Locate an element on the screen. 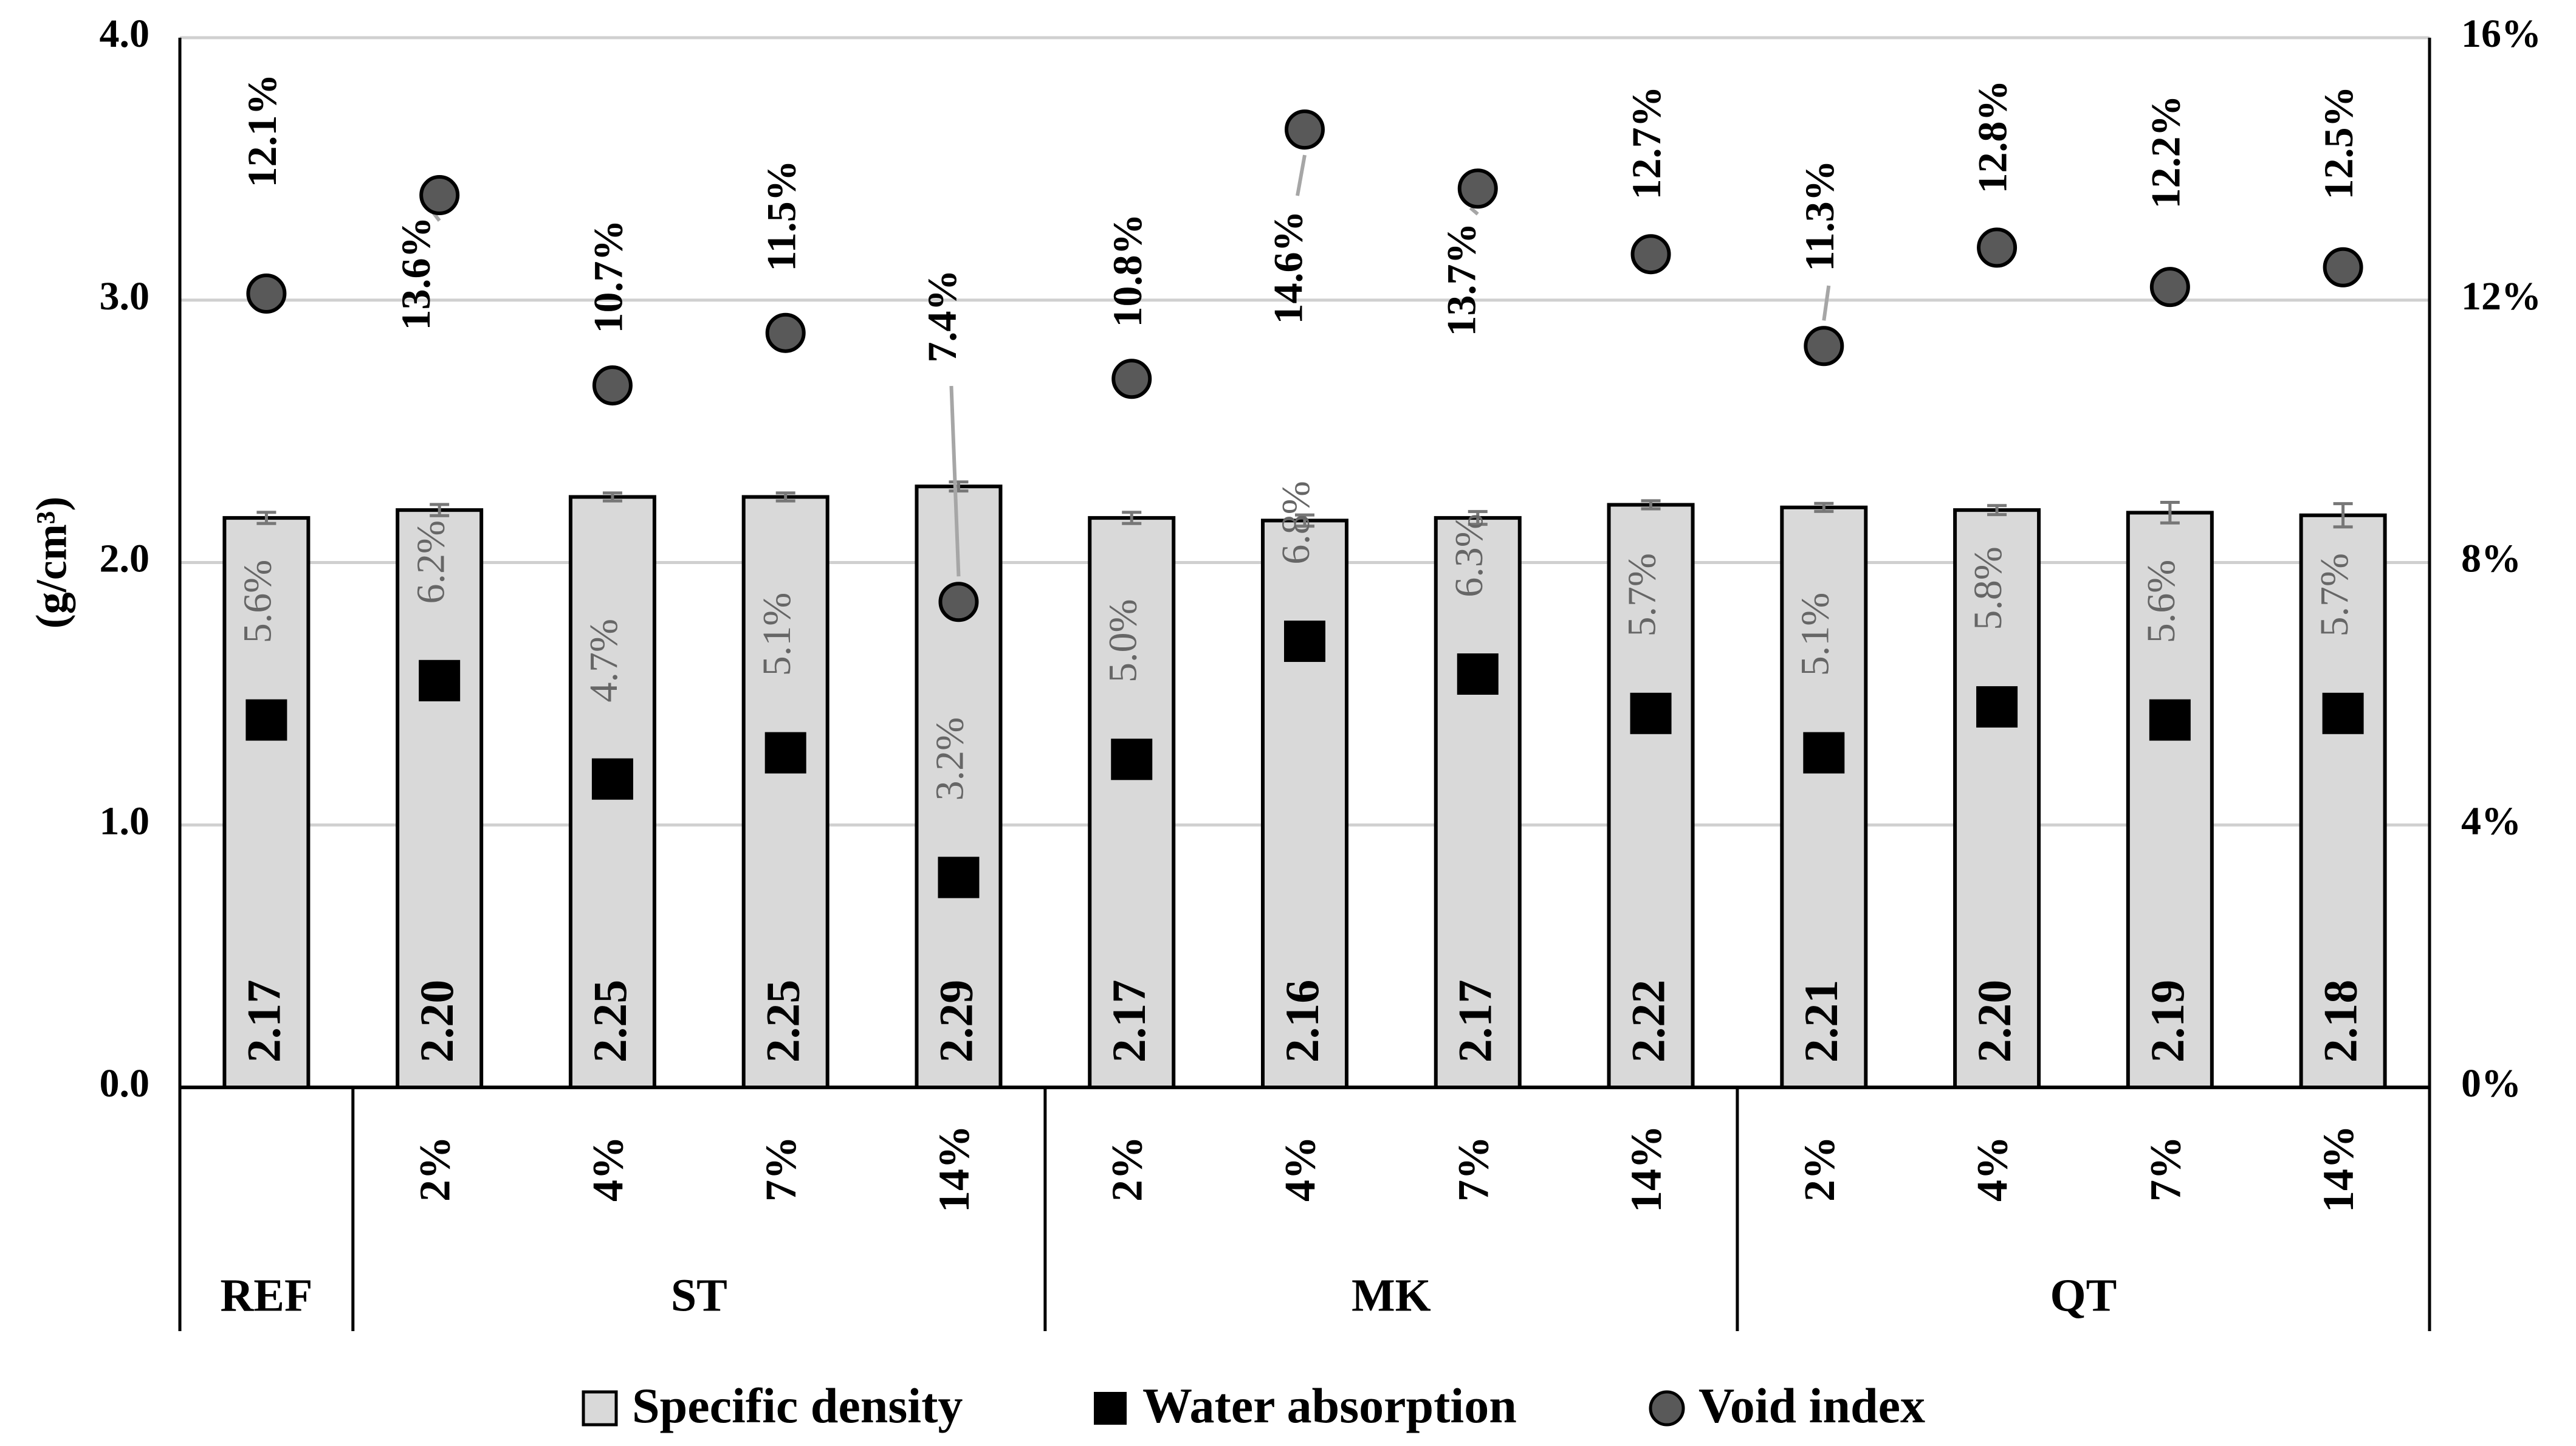 Image resolution: width=2576 pixels, height=1446 pixels. water-absorption-label: 6.8% is located at coordinates (1296, 522).